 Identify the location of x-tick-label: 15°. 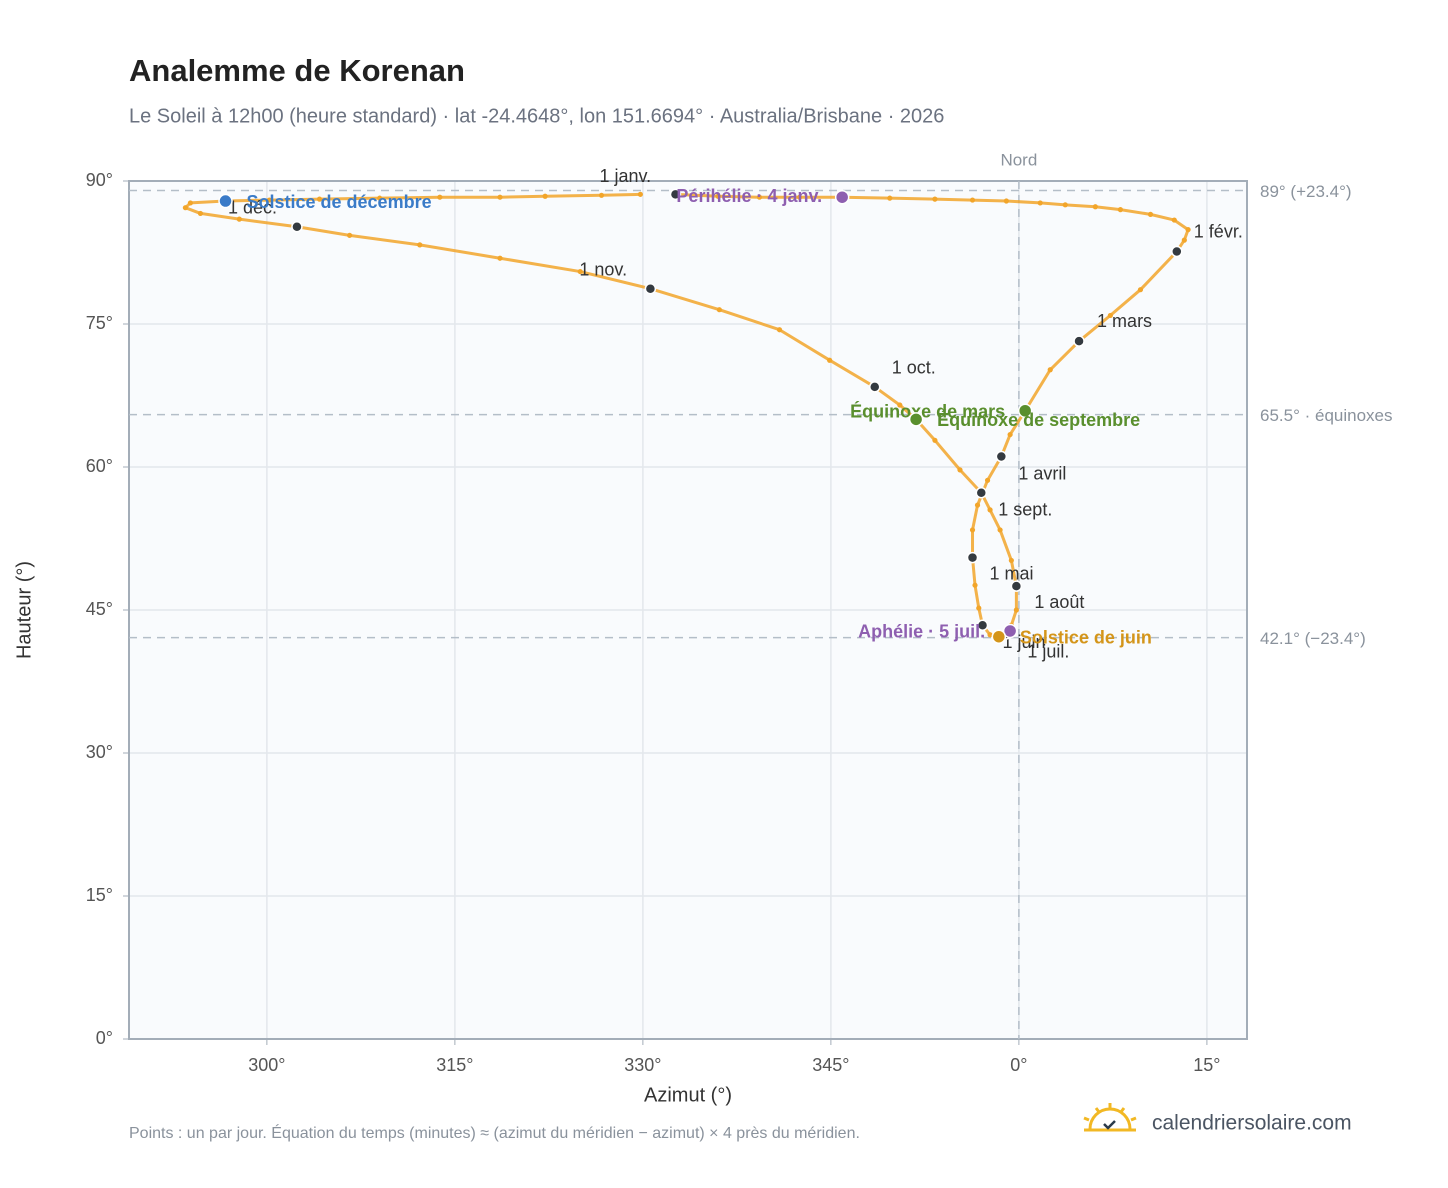
(1206, 1065).